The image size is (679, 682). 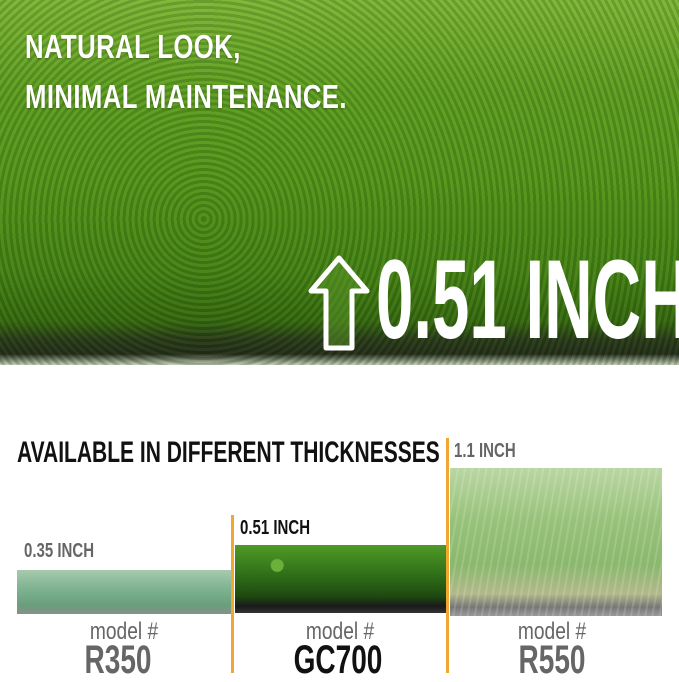 What do you see at coordinates (133, 46) in the screenshot?
I see `headline-line1: NATURAL LOOK,` at bounding box center [133, 46].